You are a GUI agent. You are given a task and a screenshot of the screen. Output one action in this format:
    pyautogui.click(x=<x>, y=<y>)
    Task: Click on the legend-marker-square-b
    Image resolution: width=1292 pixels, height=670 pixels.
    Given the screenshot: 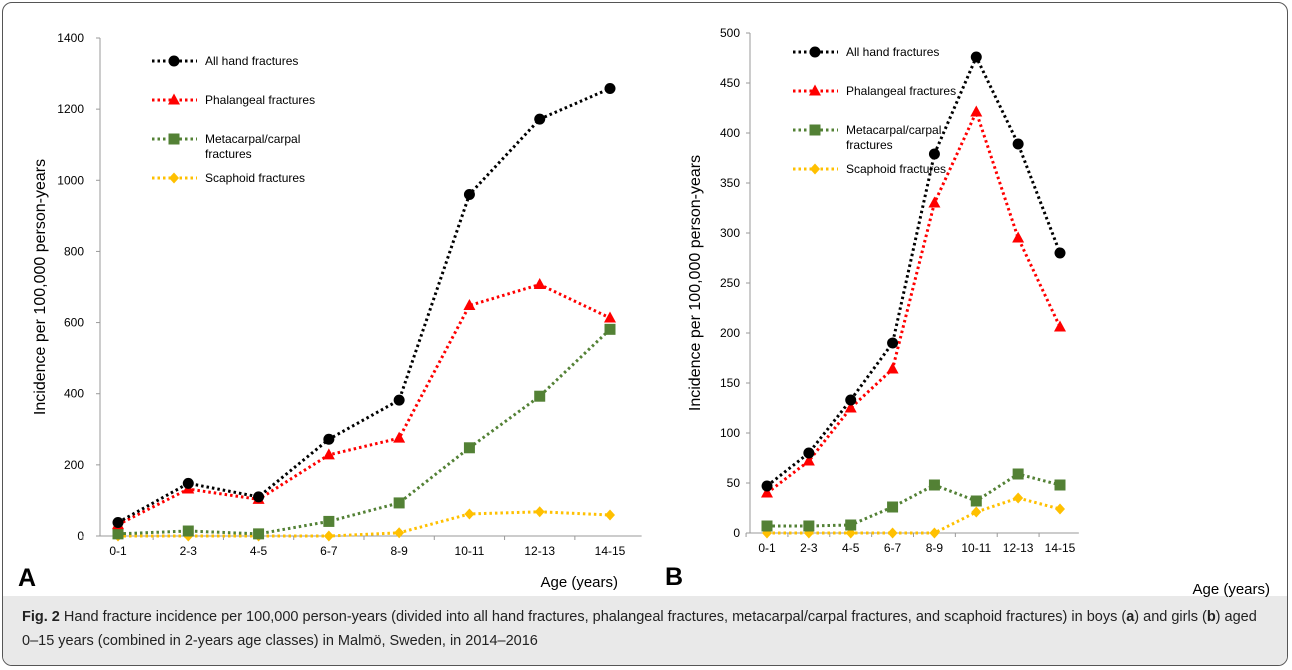 What is the action you would take?
    pyautogui.click(x=815, y=130)
    